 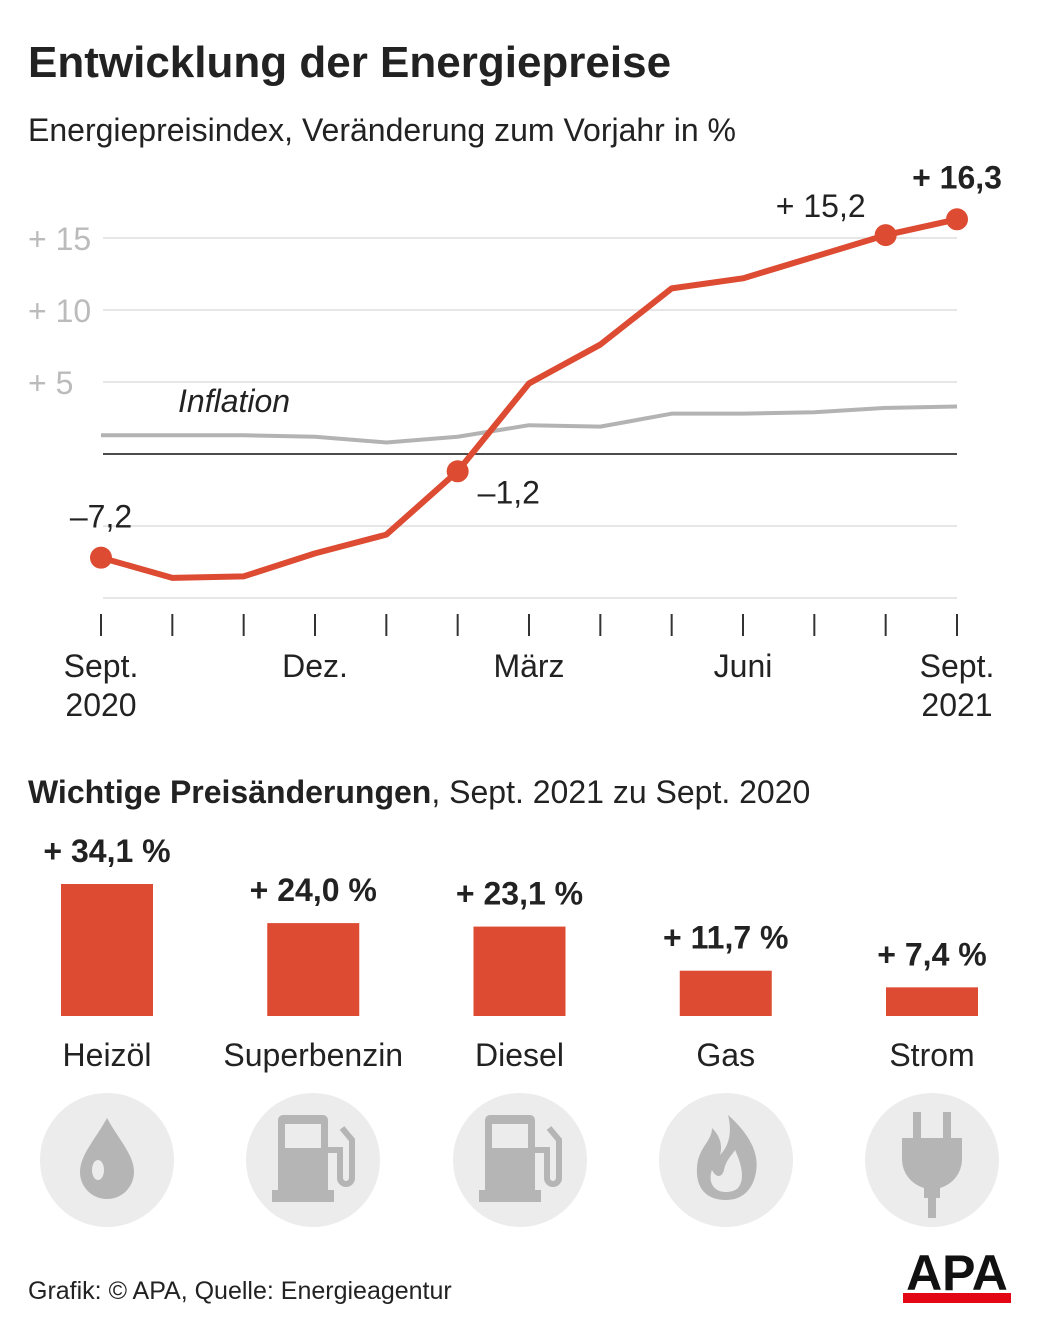 What do you see at coordinates (931, 954) in the screenshot?
I see `value-label: + 7,4 %` at bounding box center [931, 954].